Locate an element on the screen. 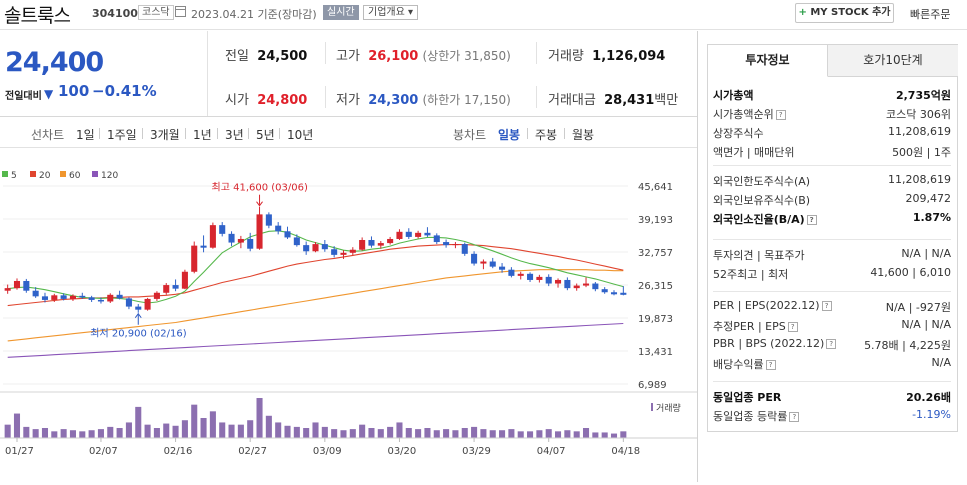 The height and width of the screenshot is (485, 967). lower-limit: (하한가 17,150) is located at coordinates (466, 100).